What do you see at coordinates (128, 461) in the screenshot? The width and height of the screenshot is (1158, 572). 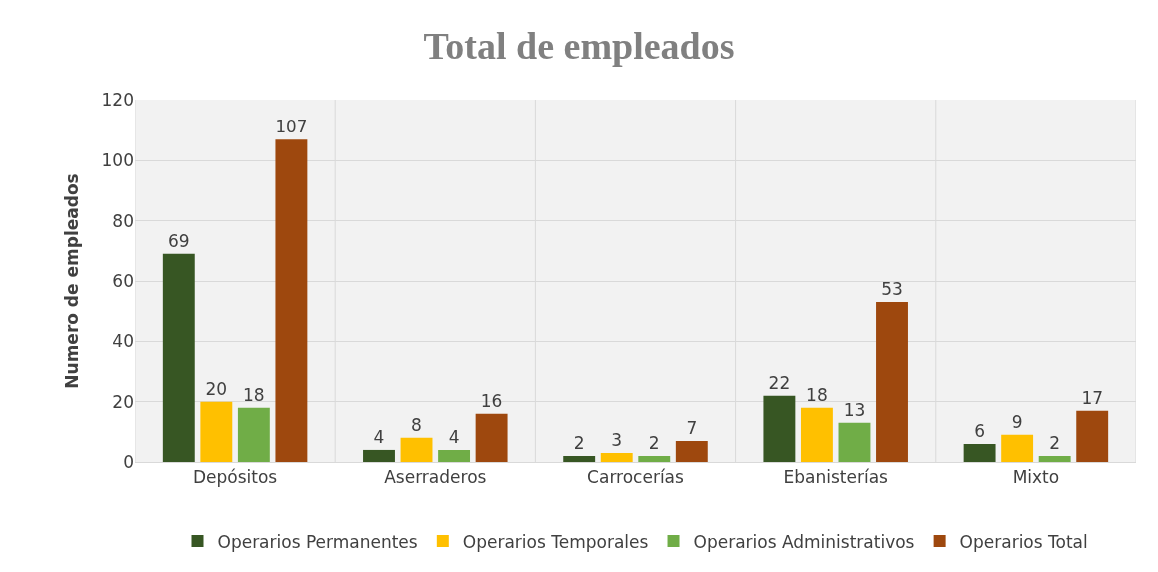 I see `y-tick-label: 0` at bounding box center [128, 461].